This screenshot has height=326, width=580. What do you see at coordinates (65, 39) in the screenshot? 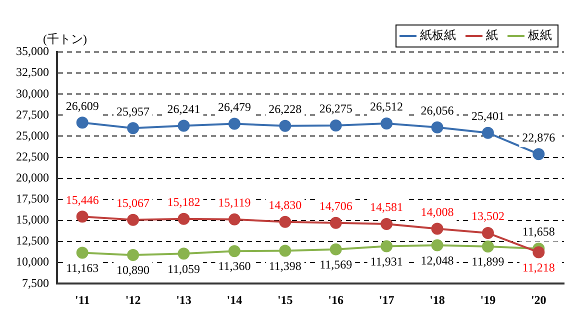
I see `y-axis-title: (千トン)` at bounding box center [65, 39].